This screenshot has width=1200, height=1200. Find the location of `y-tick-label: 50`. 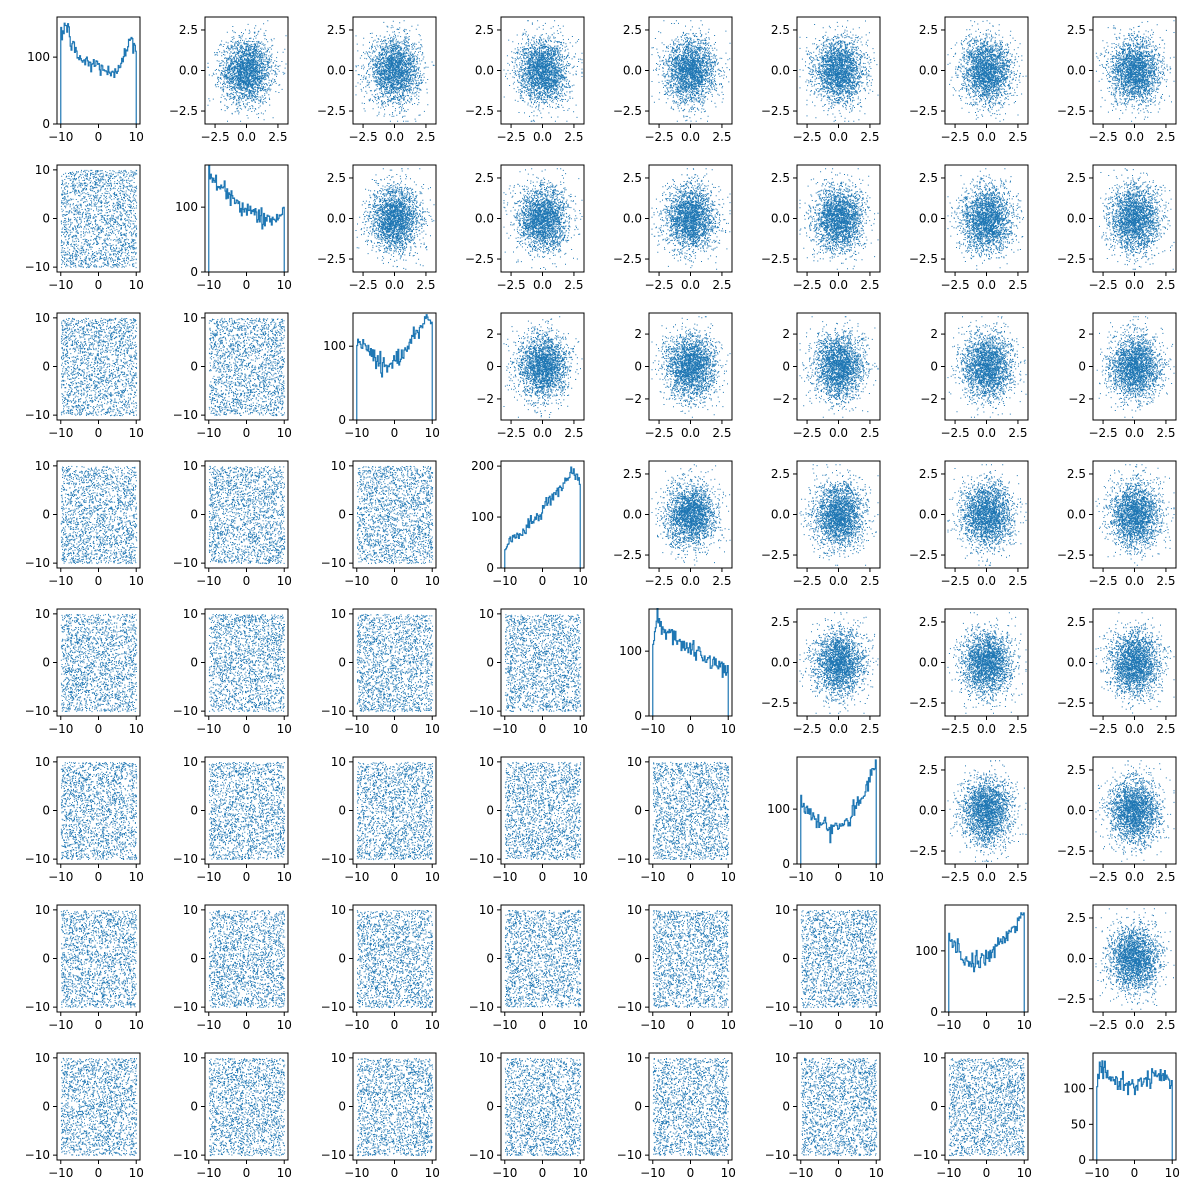

y-tick-label: 50 is located at coordinates (1078, 1124).